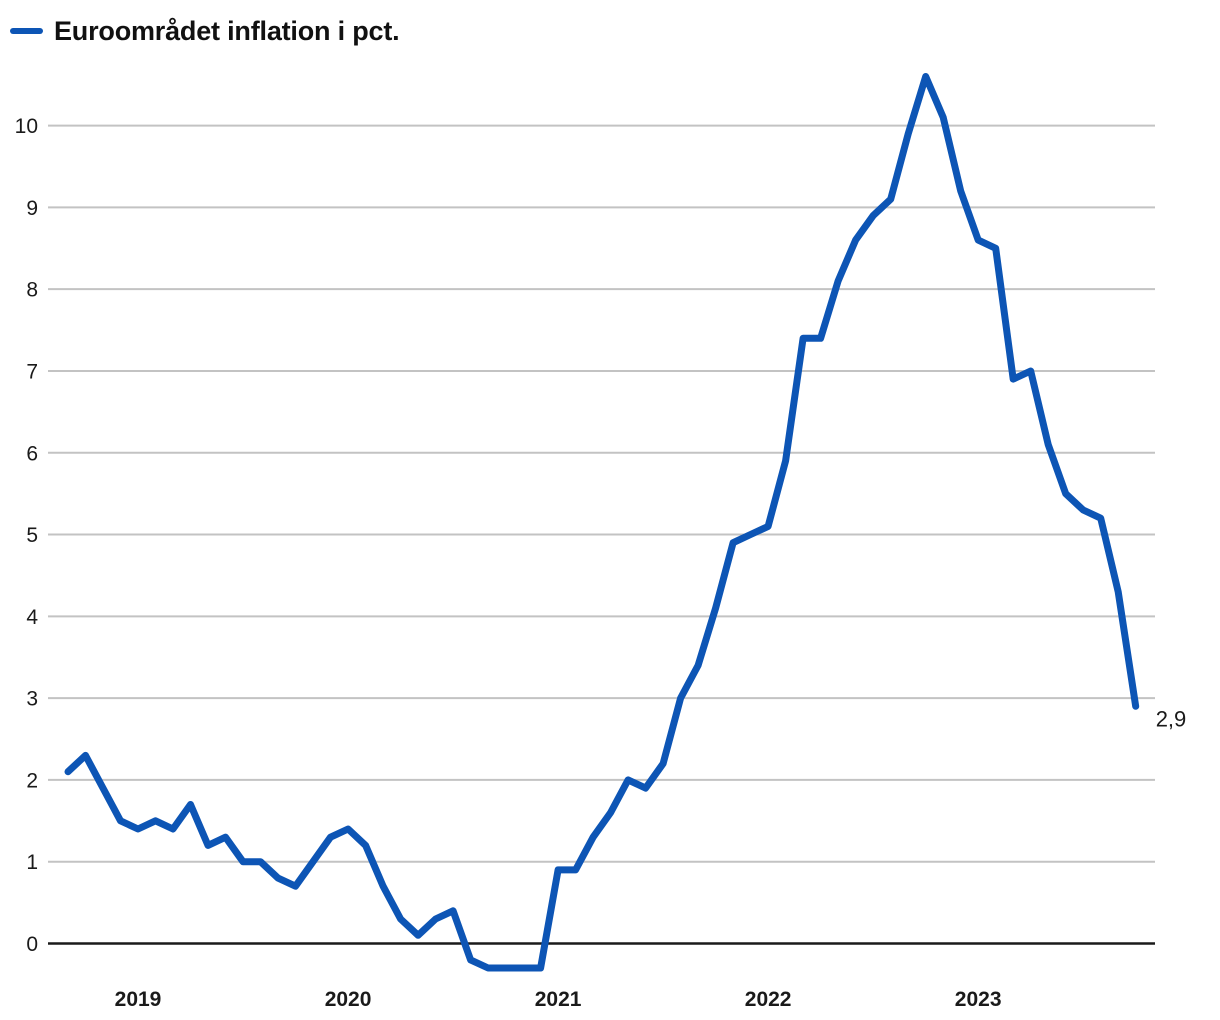 The height and width of the screenshot is (1020, 1220). I want to click on y-axis-tick-label: 4, so click(32, 617).